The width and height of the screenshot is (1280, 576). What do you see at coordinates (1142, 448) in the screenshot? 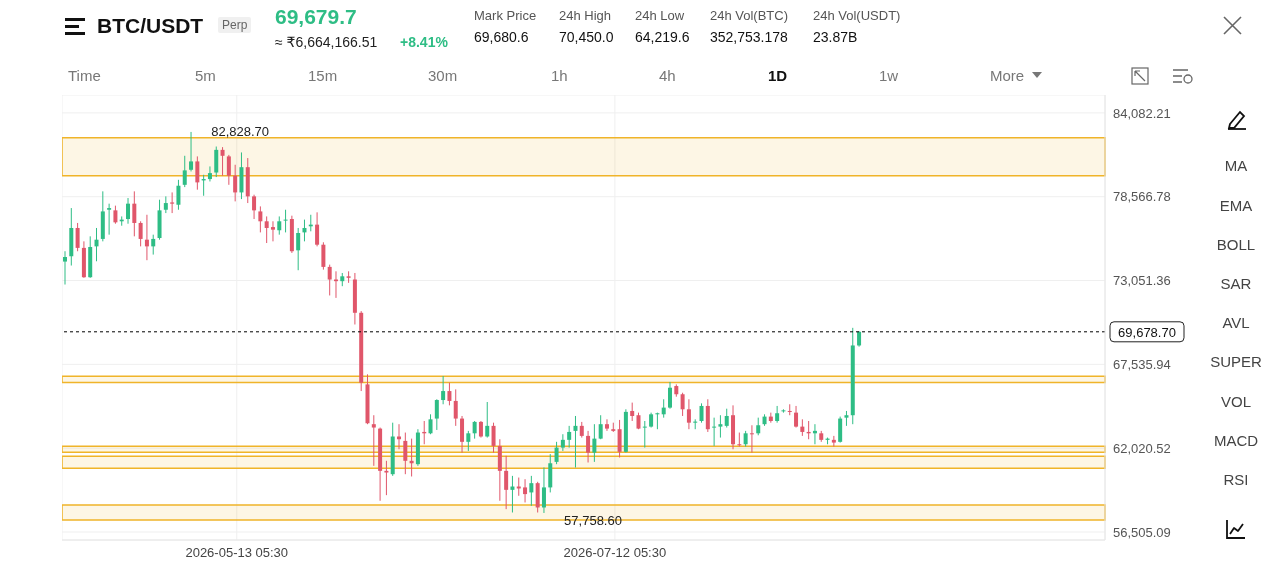
I see `y-tick-label: 62,020.52` at bounding box center [1142, 448].